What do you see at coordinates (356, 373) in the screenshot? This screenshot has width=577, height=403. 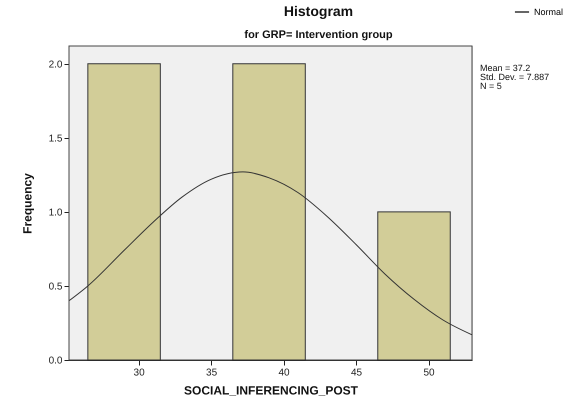 I see `x-tick-label: 45` at bounding box center [356, 373].